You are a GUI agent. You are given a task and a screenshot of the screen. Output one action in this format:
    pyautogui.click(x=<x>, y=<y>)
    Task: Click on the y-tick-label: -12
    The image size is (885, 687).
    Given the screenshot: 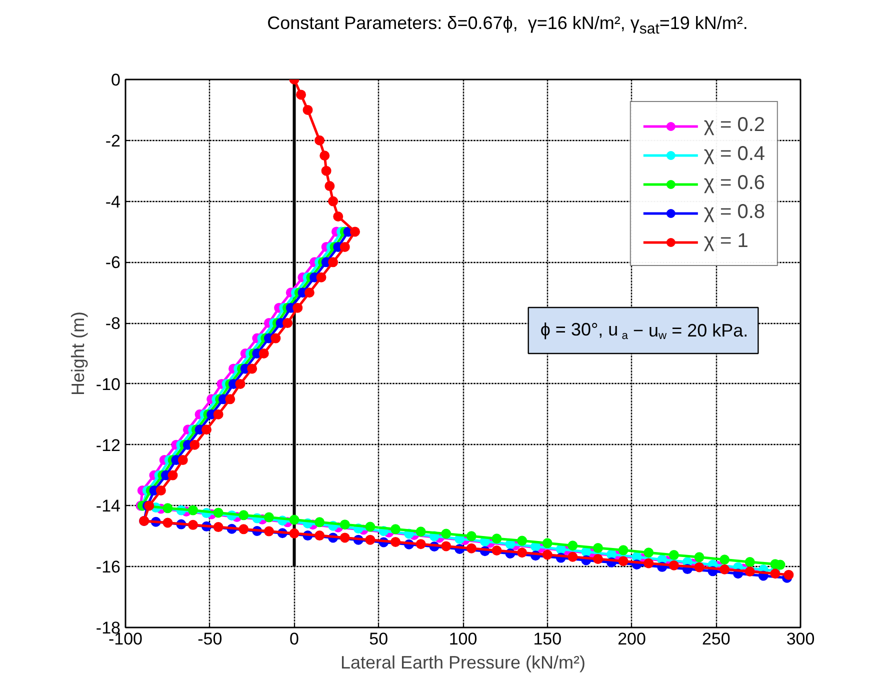 What is the action you would take?
    pyautogui.click(x=108, y=445)
    